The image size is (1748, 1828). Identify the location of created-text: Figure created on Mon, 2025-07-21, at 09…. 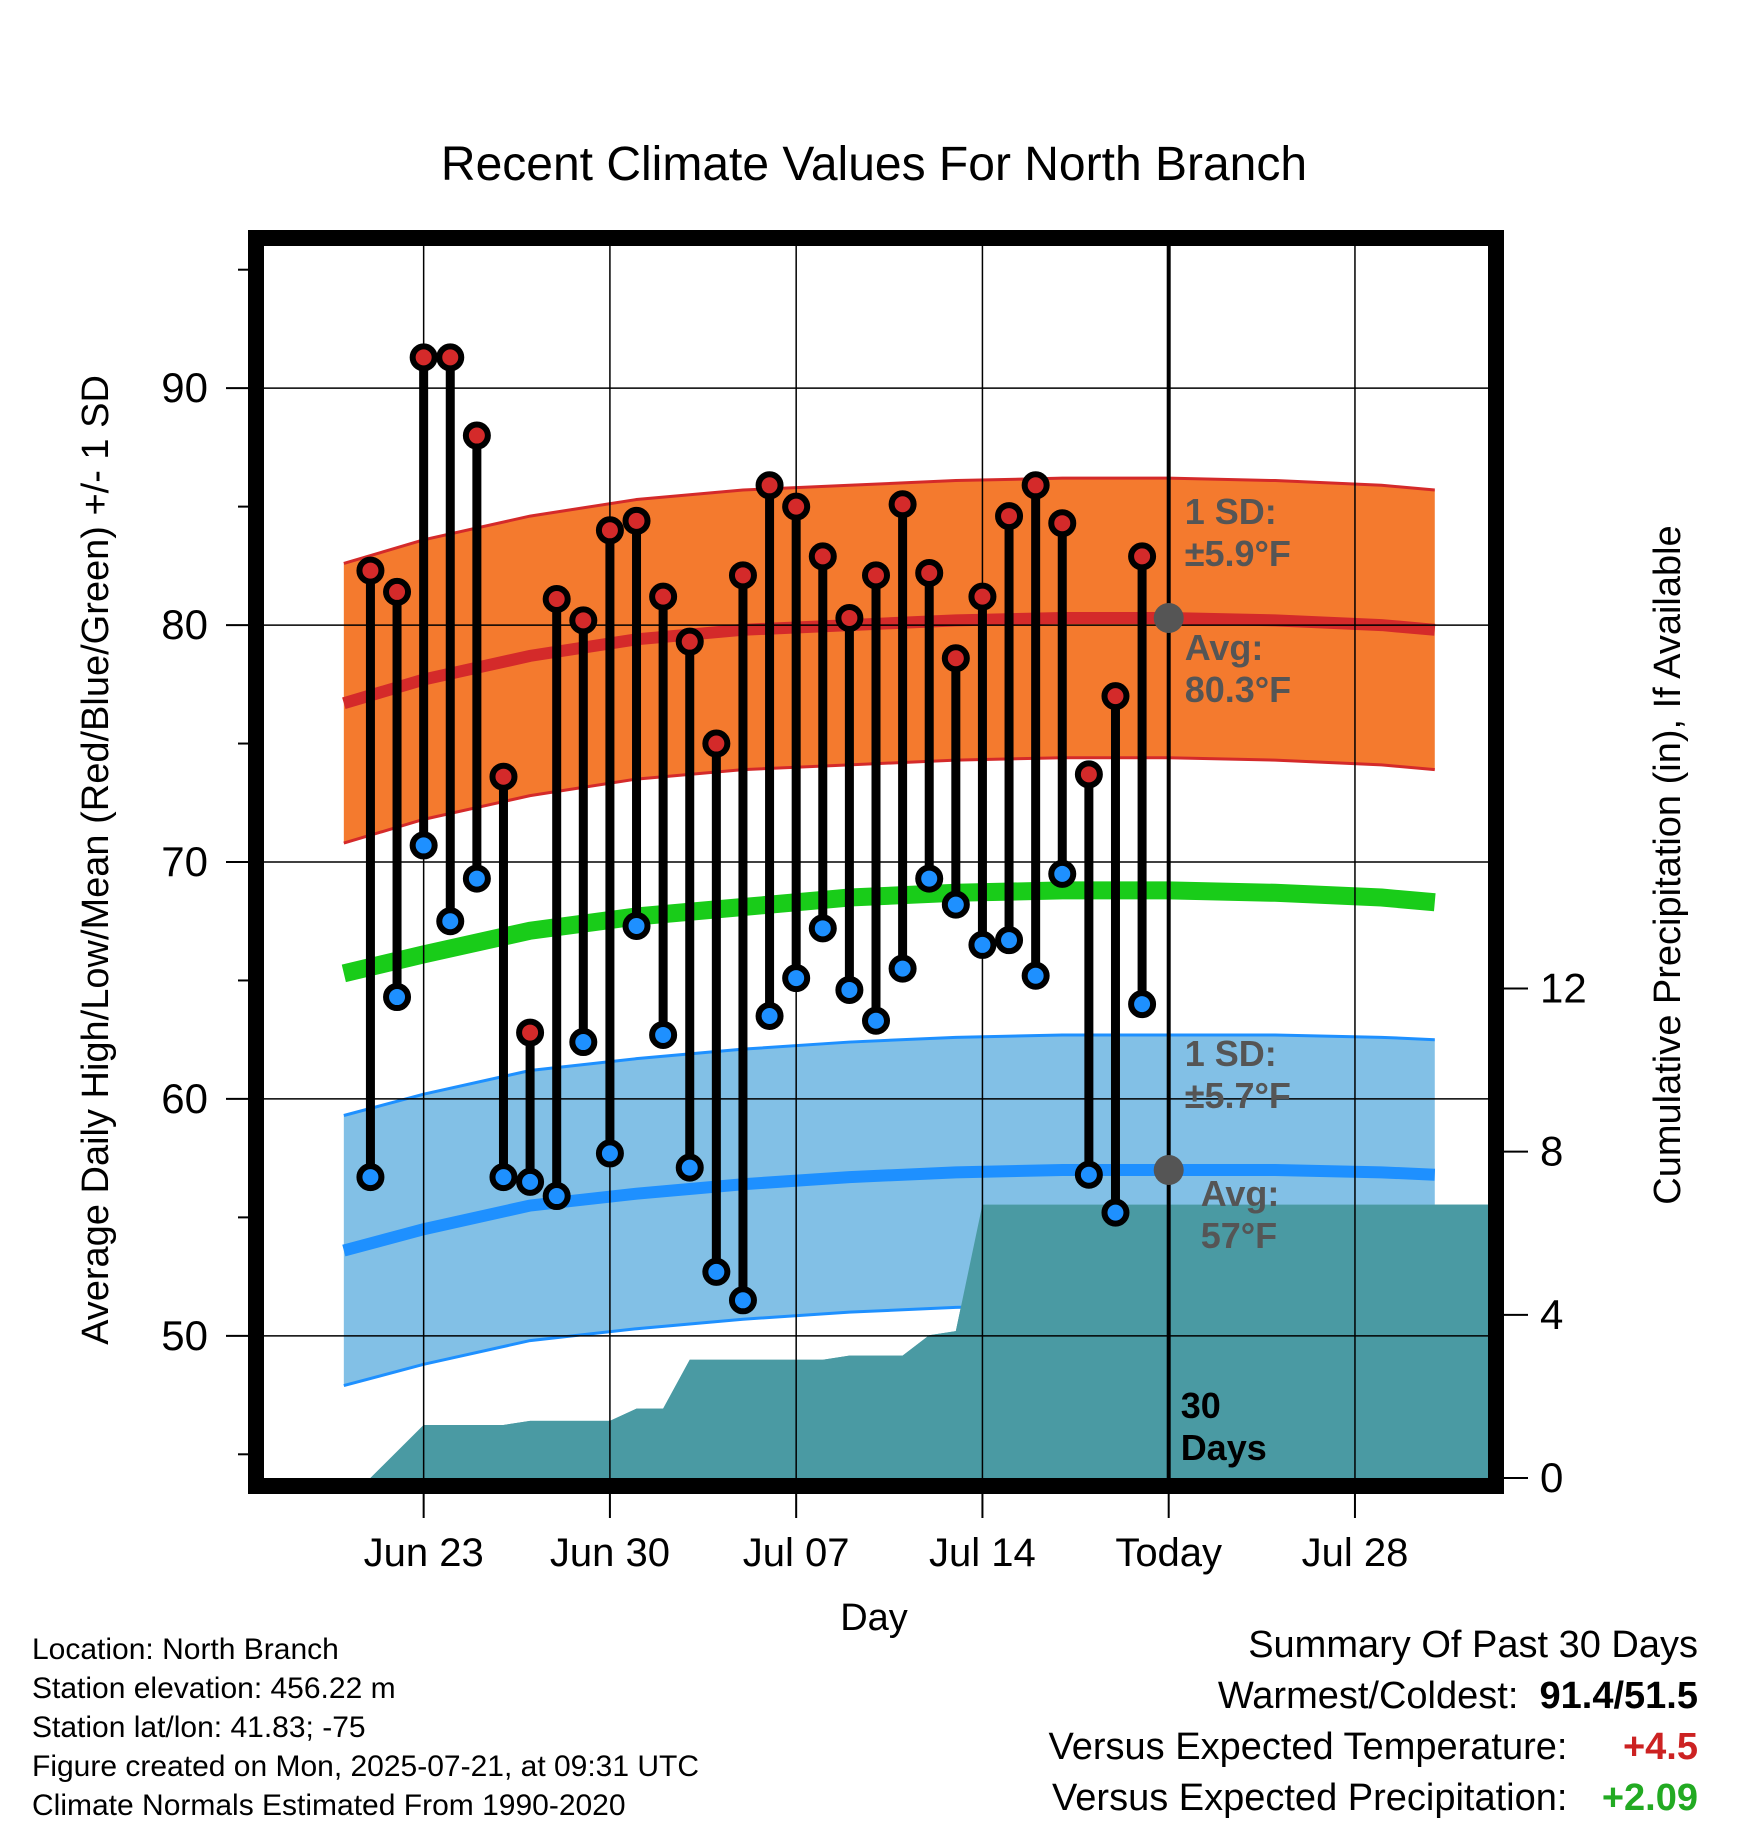
(366, 1766).